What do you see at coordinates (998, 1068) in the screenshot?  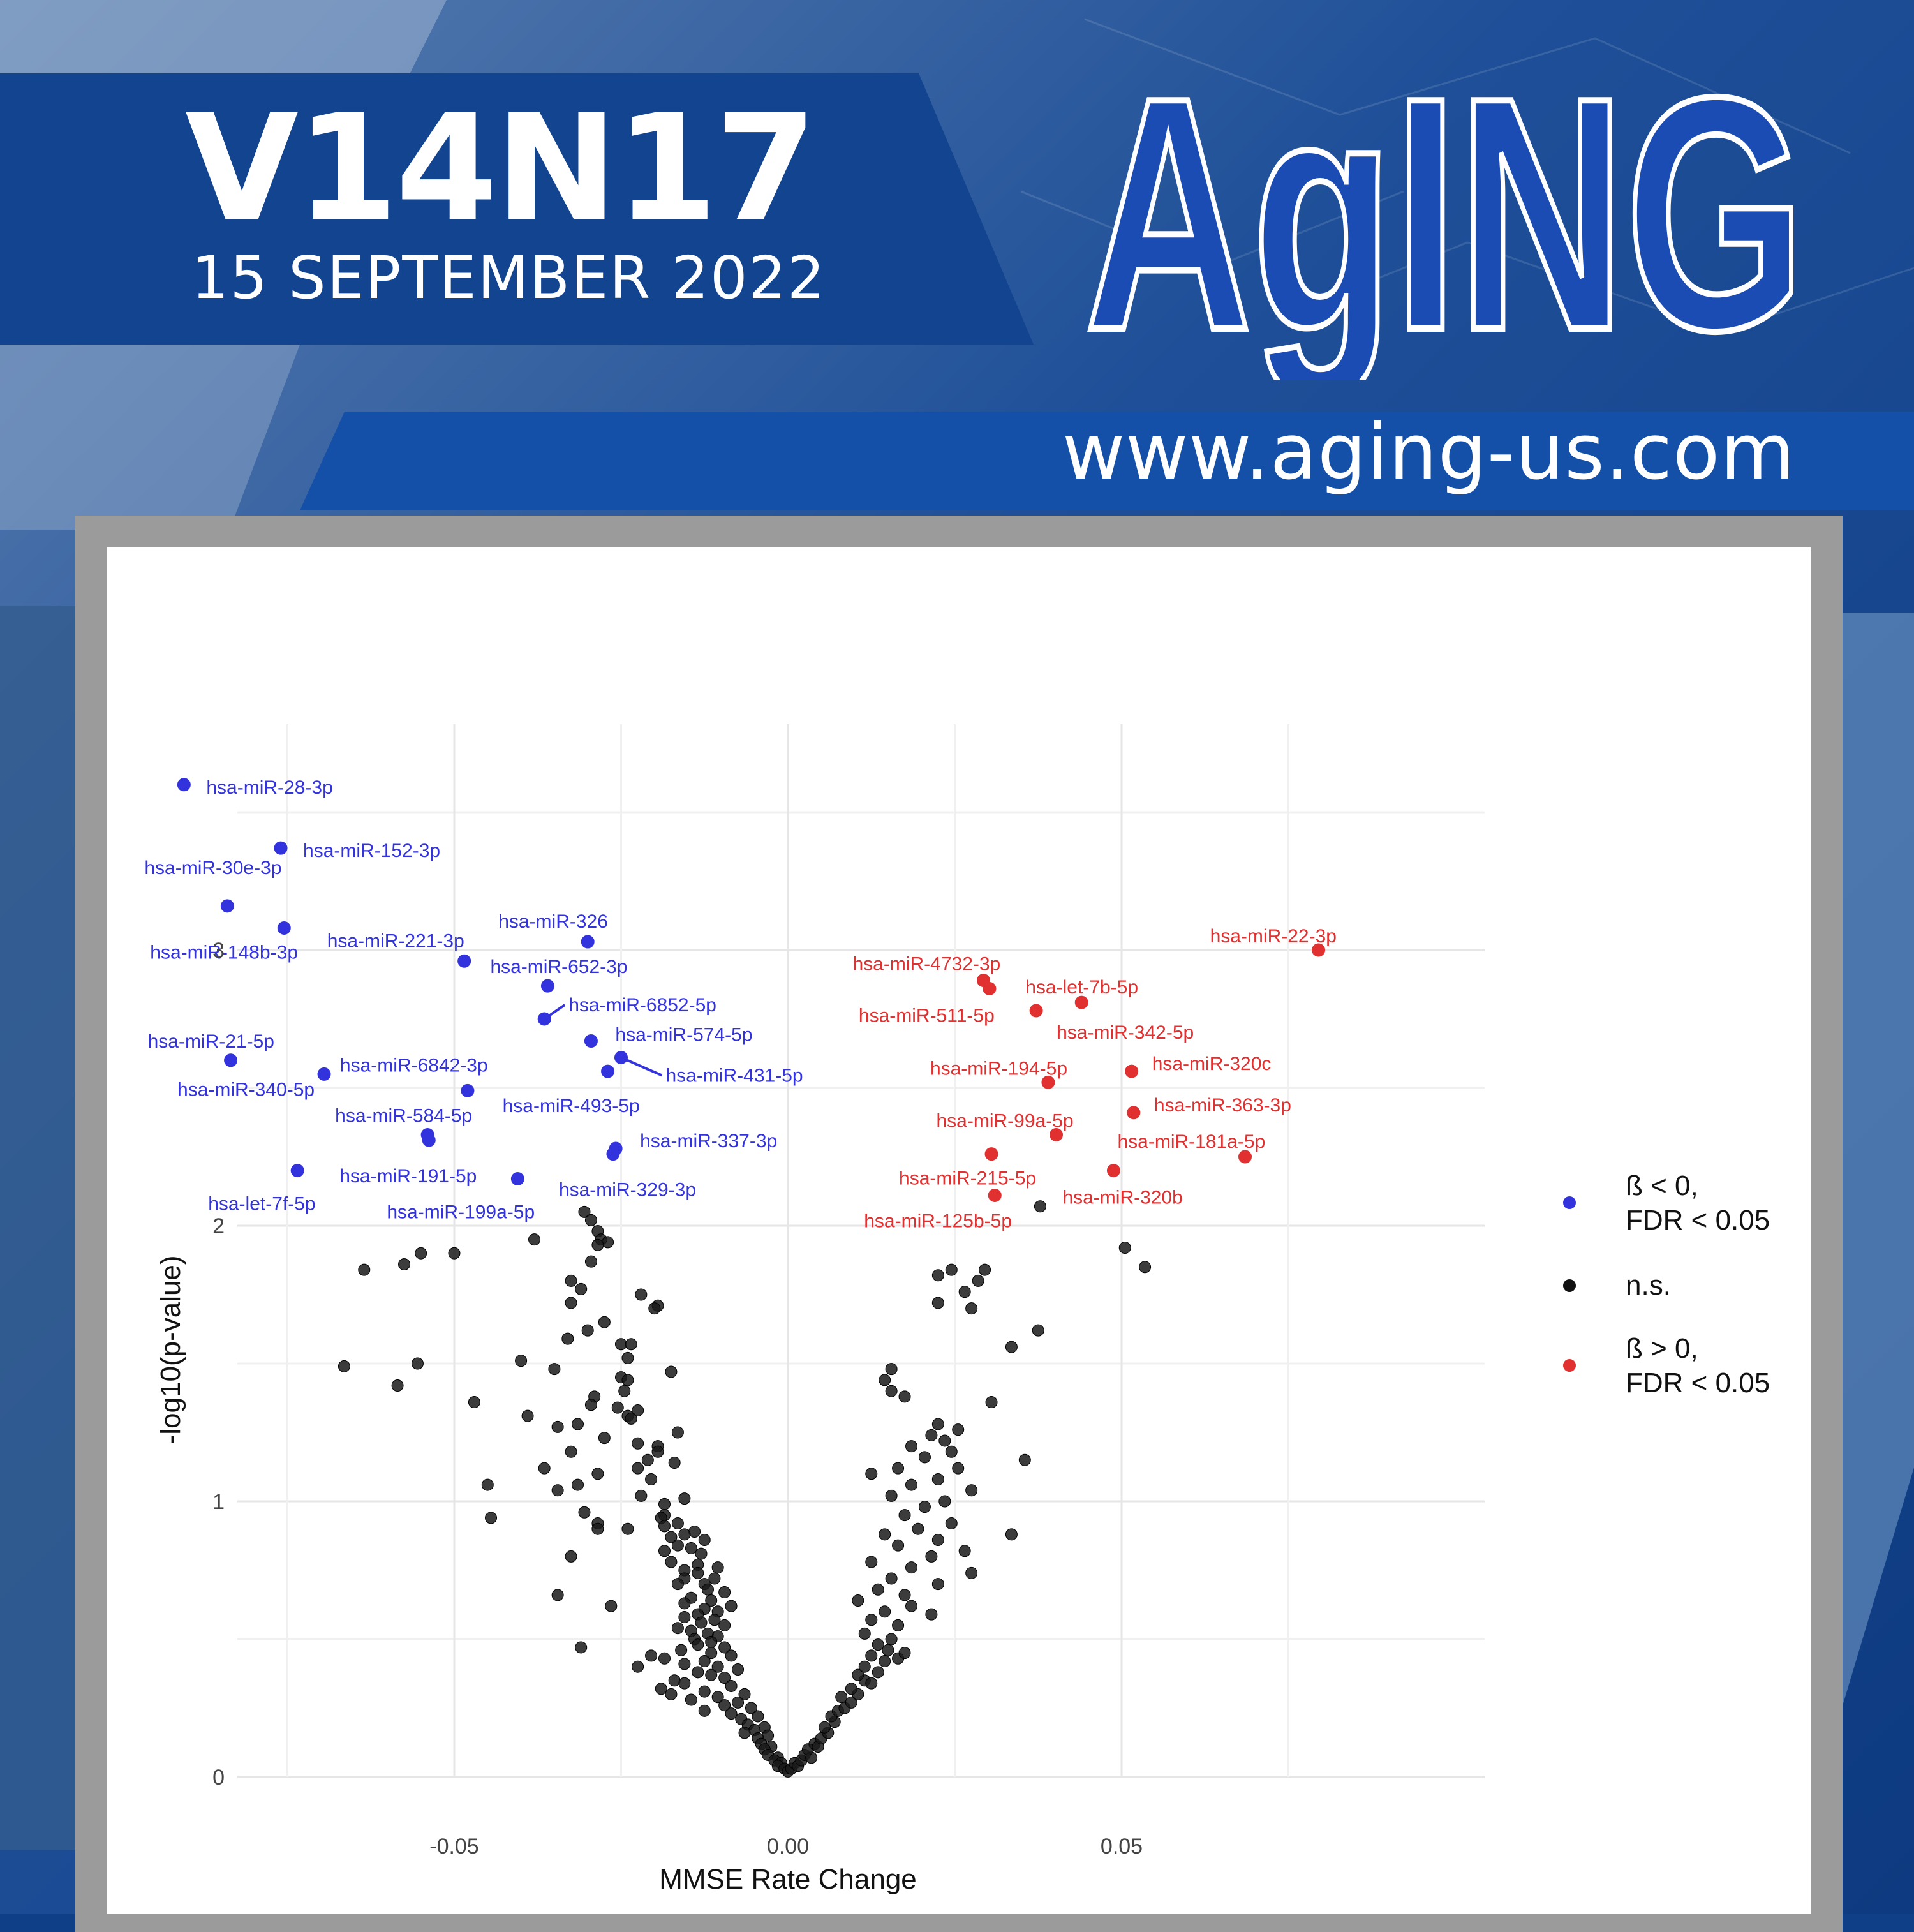 I see `point-label: hsa-miR-194-5p` at bounding box center [998, 1068].